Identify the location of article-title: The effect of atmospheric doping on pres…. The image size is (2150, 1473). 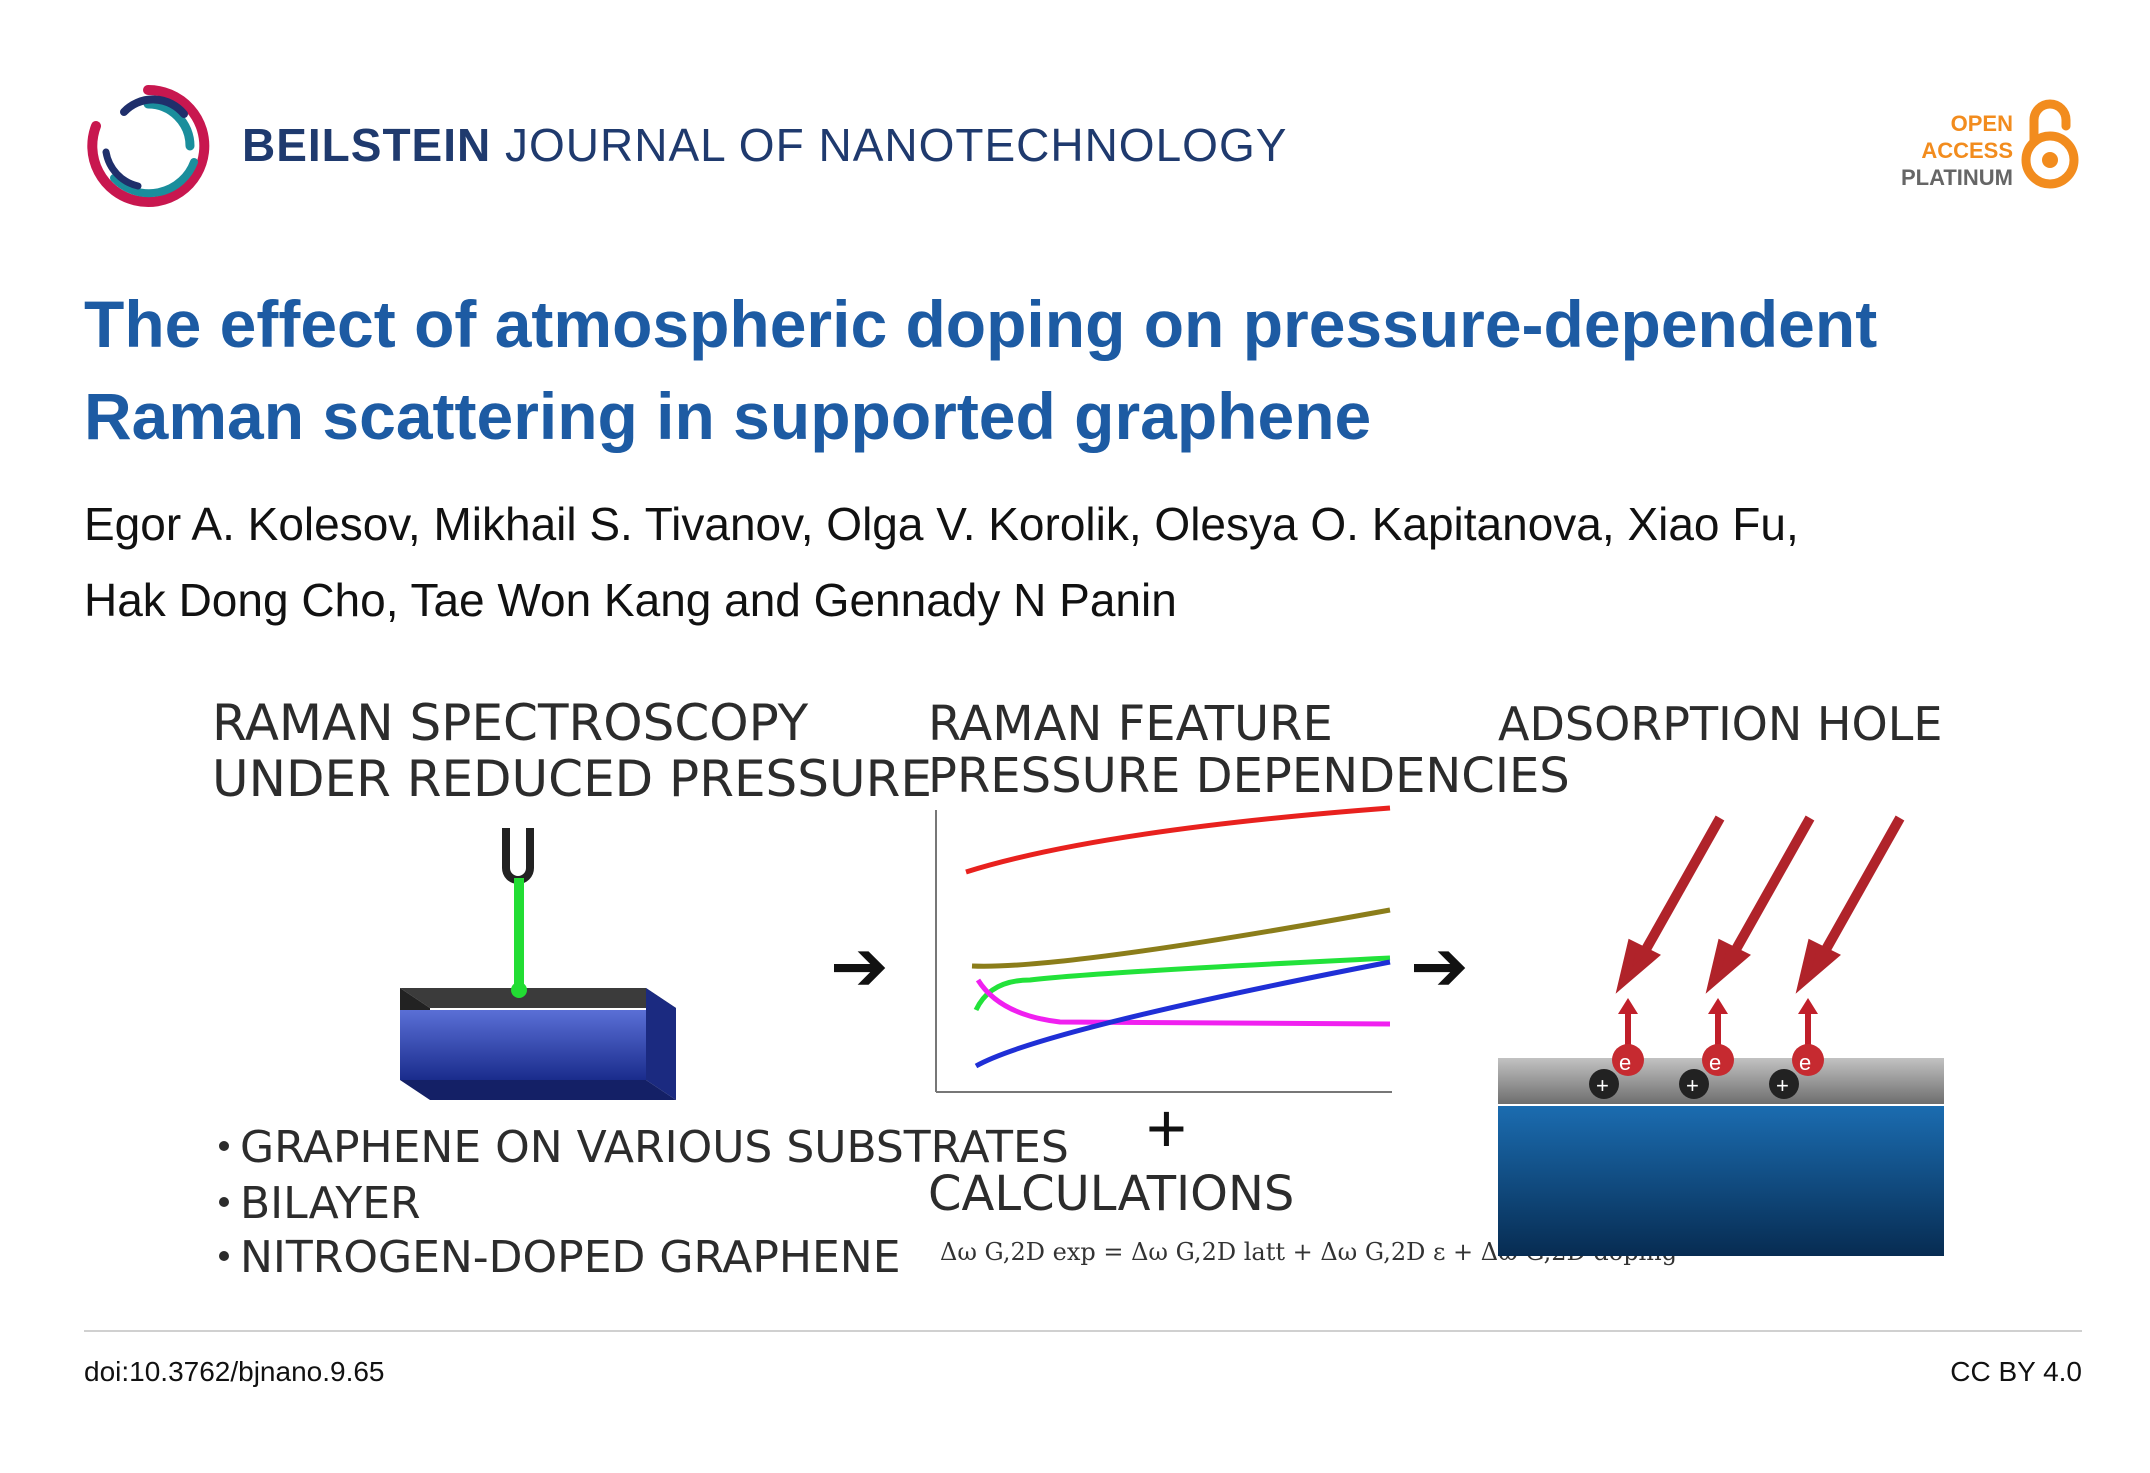
(1074, 370).